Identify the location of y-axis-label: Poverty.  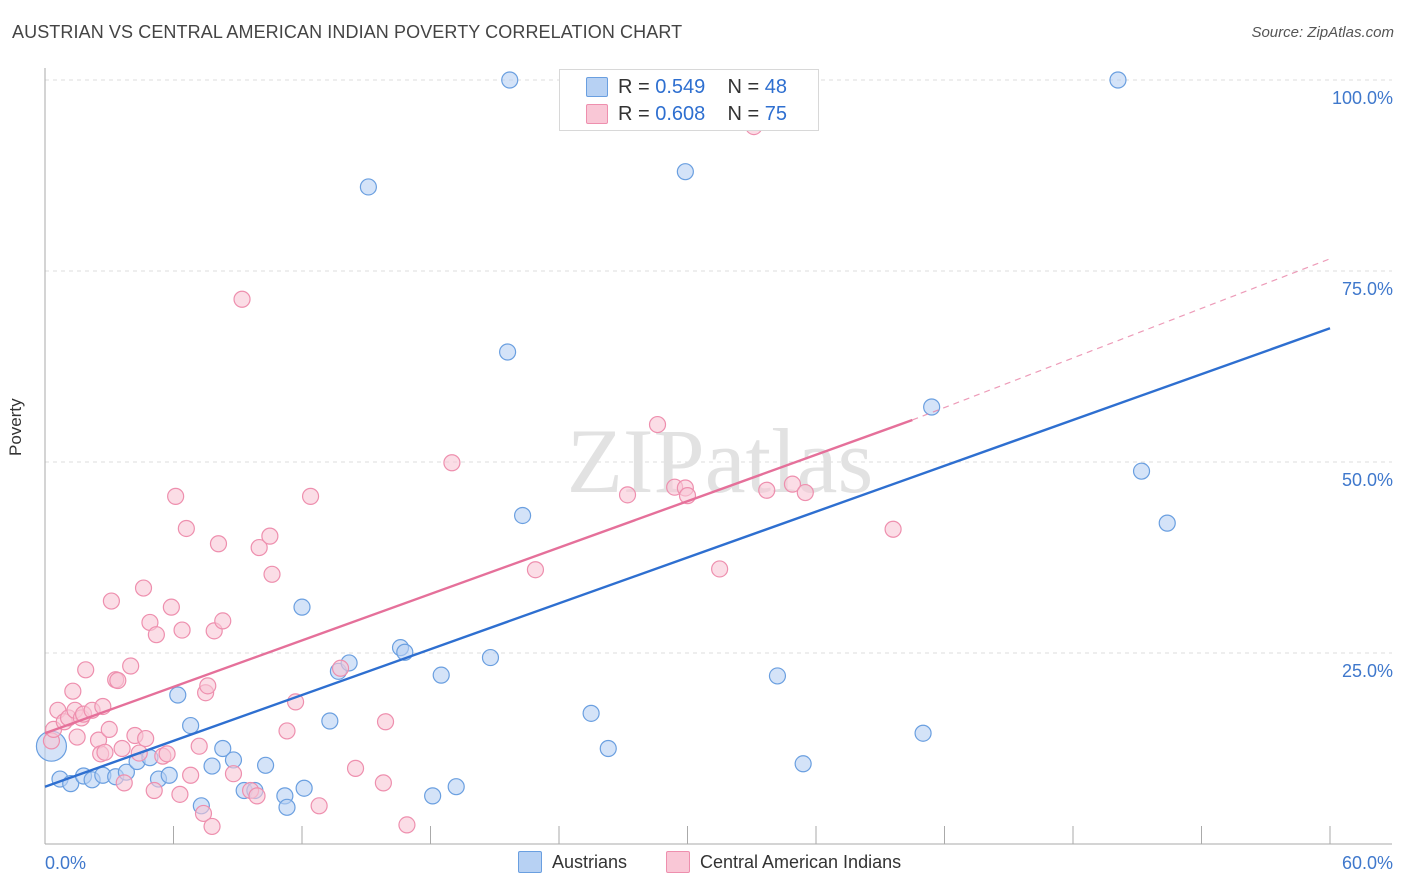
(15, 427).